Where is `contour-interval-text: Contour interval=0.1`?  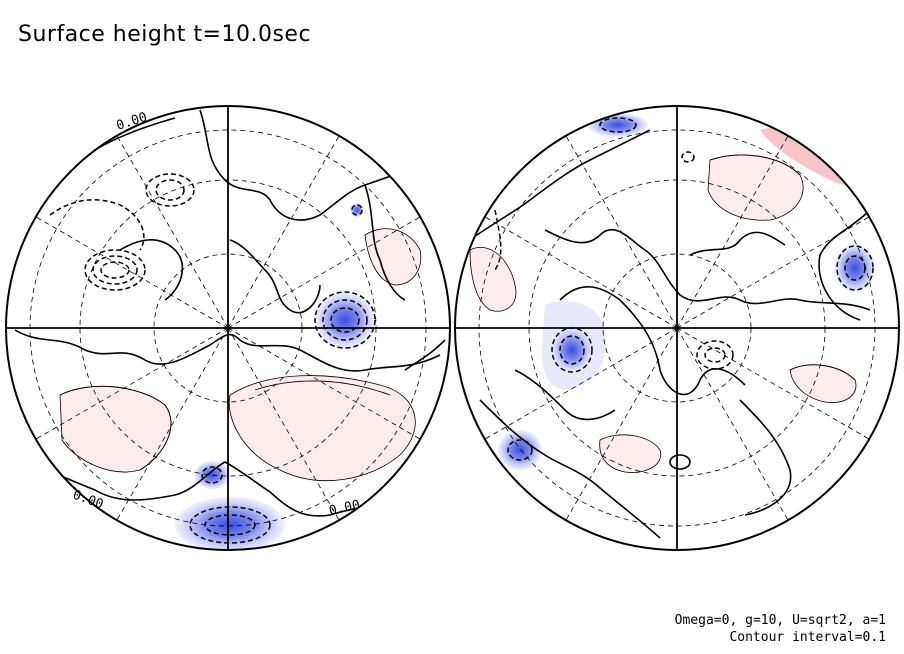 contour-interval-text: Contour interval=0.1 is located at coordinates (807, 637).